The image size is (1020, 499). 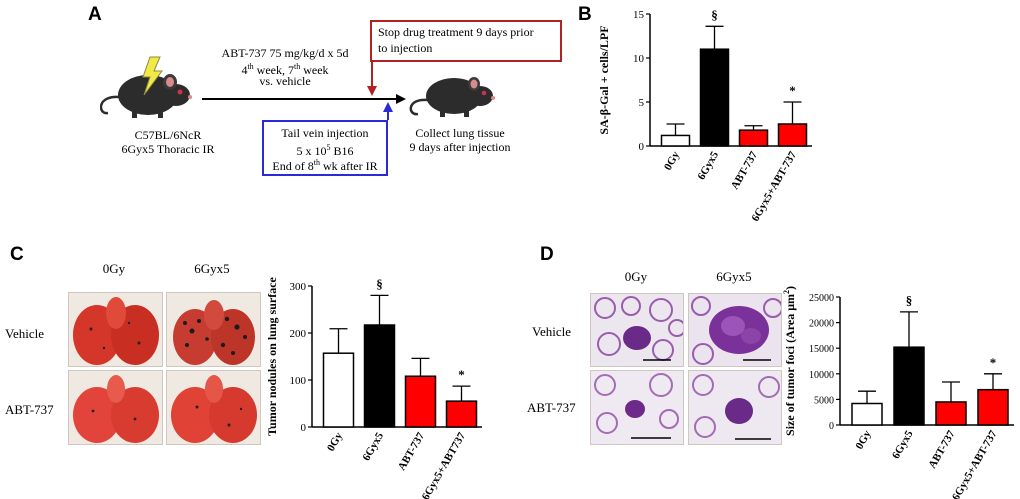 What do you see at coordinates (735, 330) in the screenshot?
I see `histology-vehicle-6gyx5` at bounding box center [735, 330].